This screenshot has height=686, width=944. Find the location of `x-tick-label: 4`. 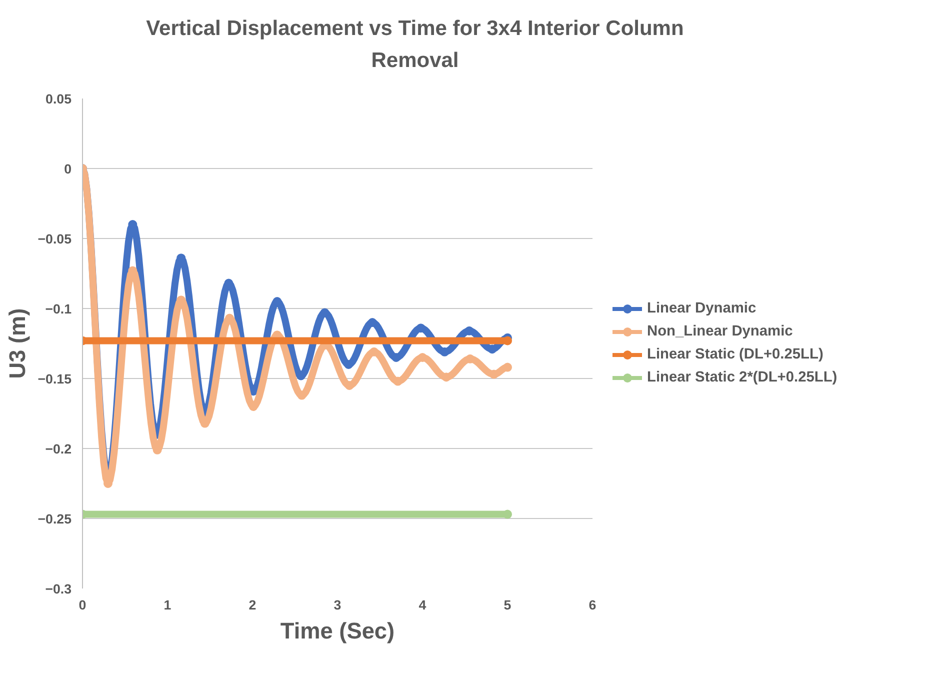

x-tick-label: 4 is located at coordinates (422, 605).